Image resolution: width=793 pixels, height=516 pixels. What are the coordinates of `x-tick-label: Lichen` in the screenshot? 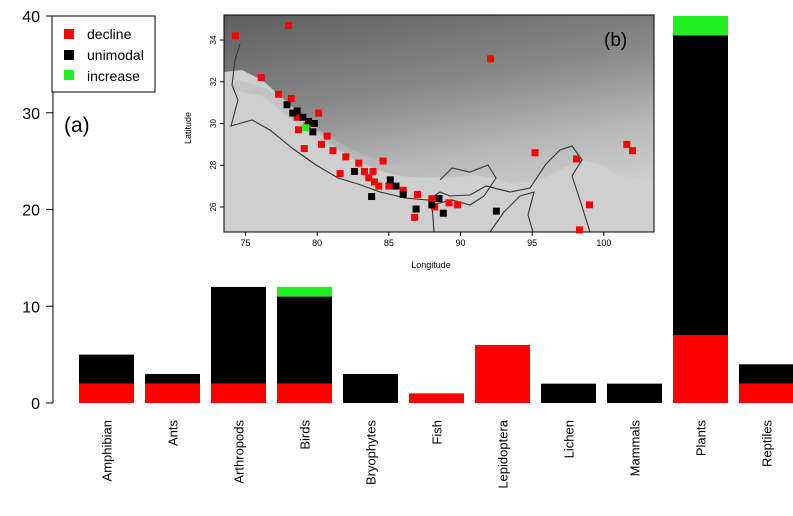 It's located at (569, 439).